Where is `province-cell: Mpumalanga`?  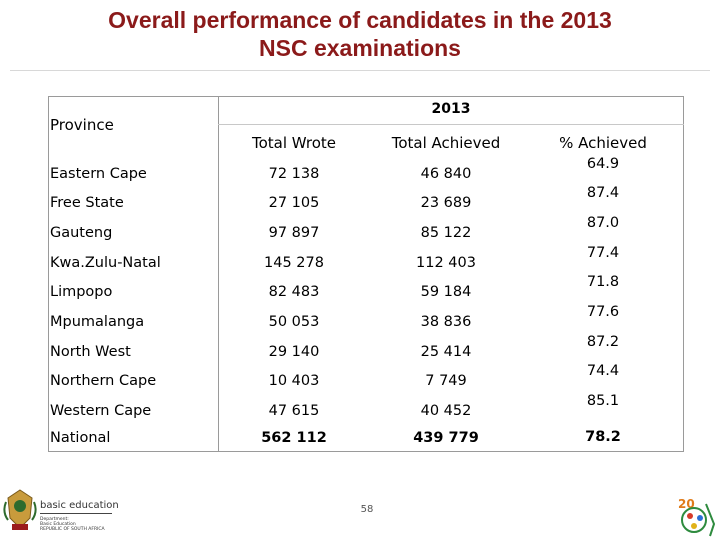
province-cell: Mpumalanga is located at coordinates (97, 322).